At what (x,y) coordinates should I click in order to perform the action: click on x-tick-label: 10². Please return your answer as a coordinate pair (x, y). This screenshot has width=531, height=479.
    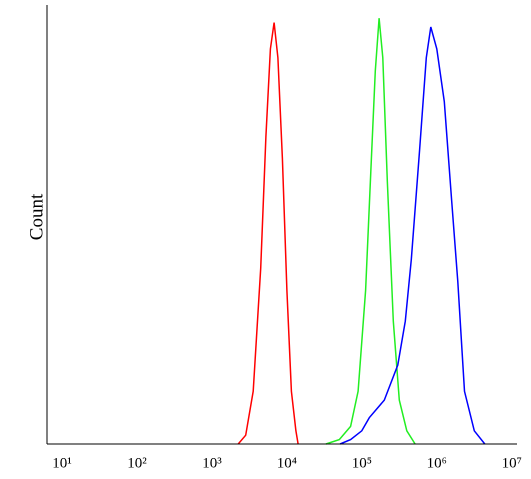
    Looking at the image, I should click on (137, 463).